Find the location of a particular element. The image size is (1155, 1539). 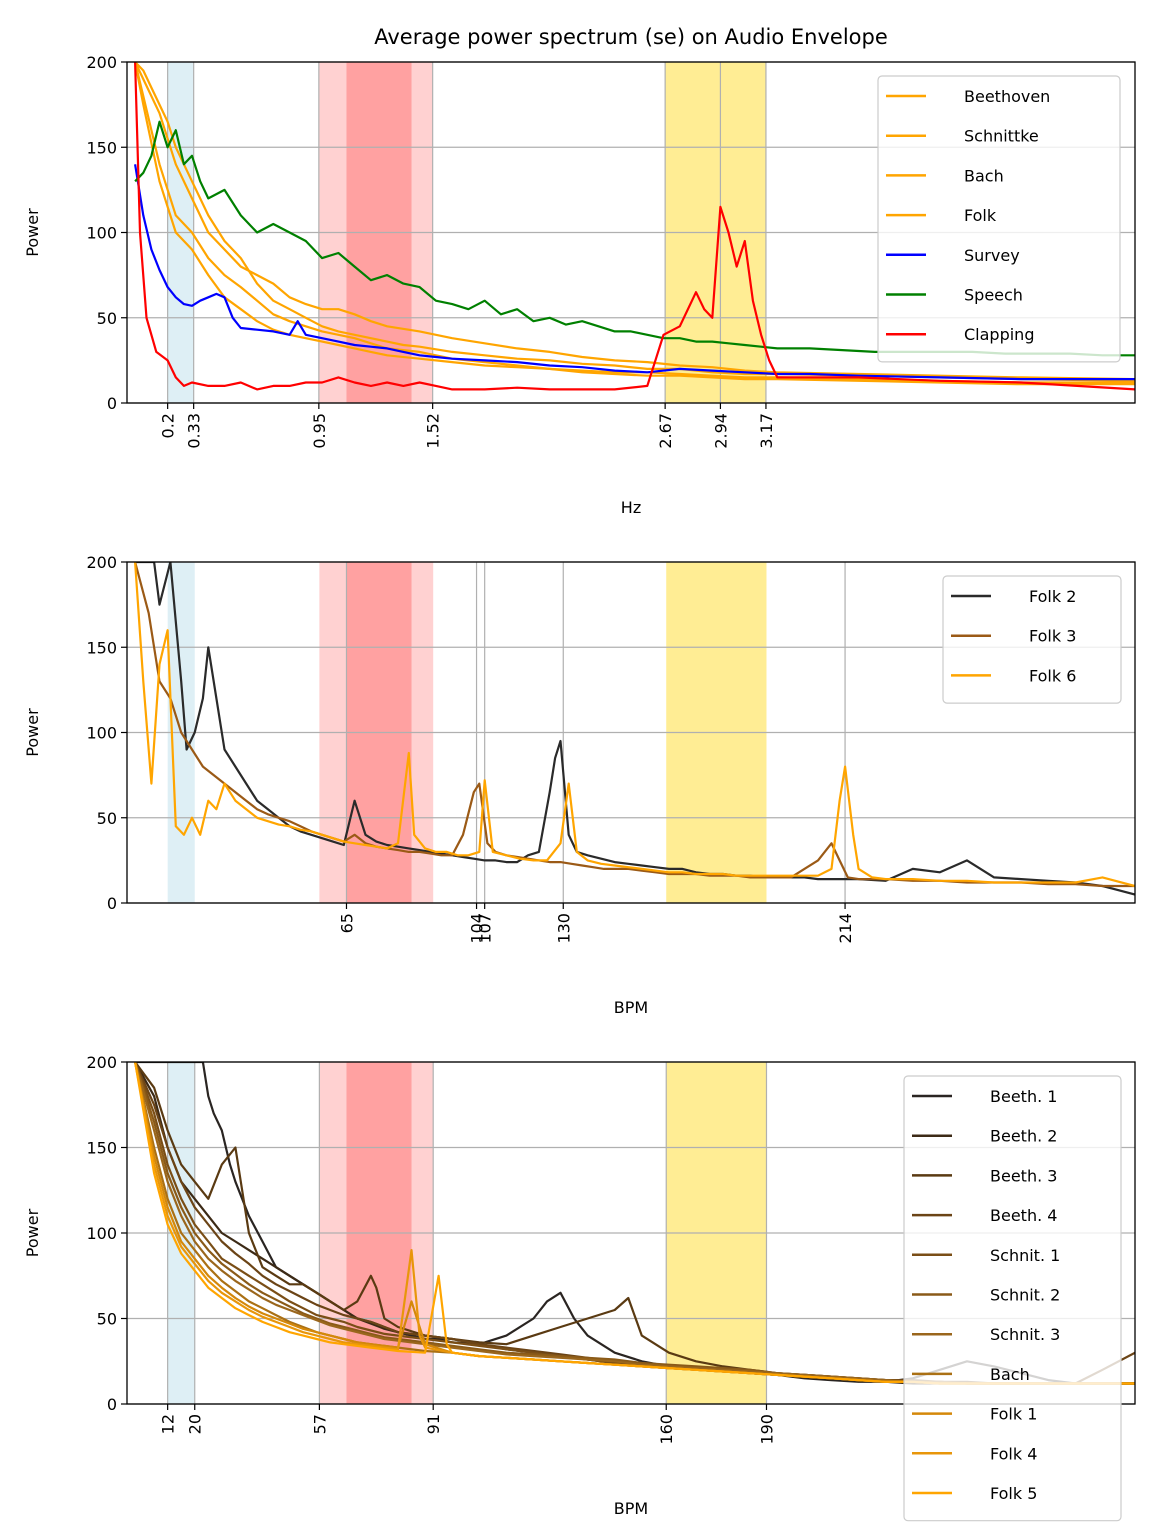

x-tick-label: 2.94 is located at coordinates (720, 431).